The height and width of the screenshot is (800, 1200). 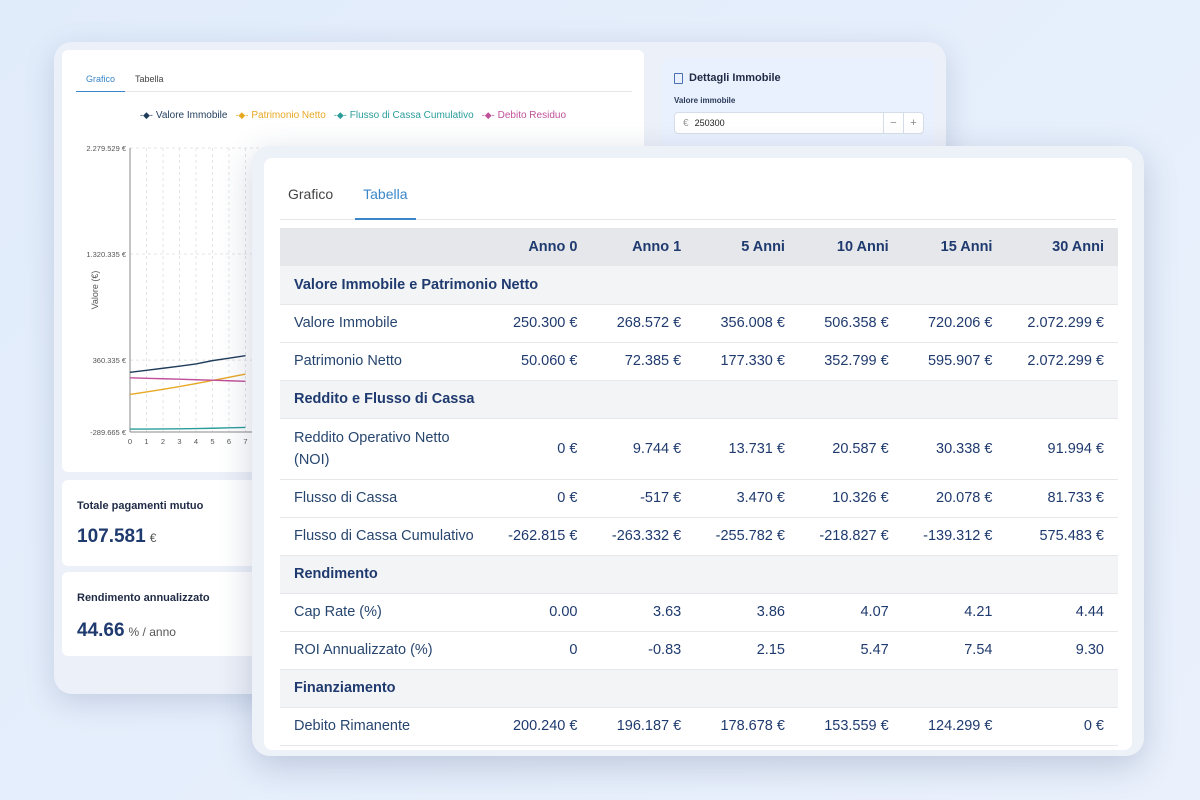 What do you see at coordinates (187, 364) in the screenshot?
I see `series-line-valore-immobile` at bounding box center [187, 364].